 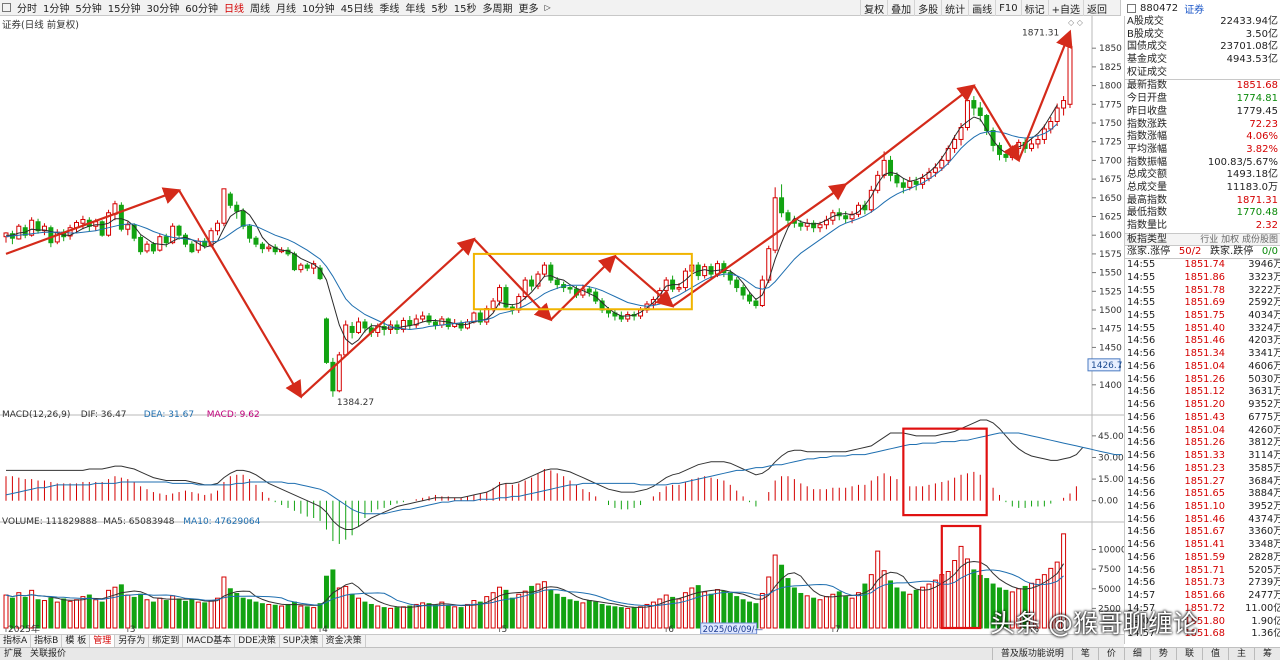 I want to click on volume-legend-value: MA10: 47629064, so click(x=221, y=522).